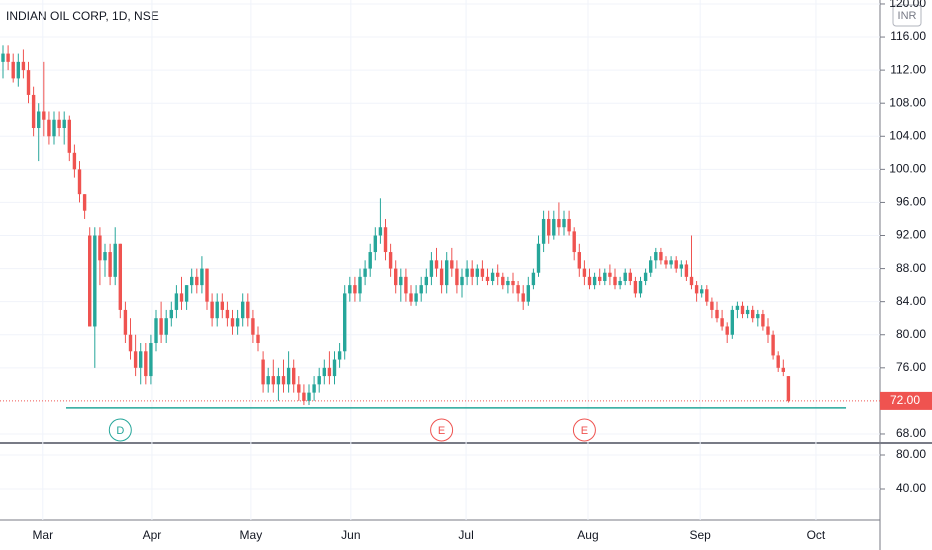  What do you see at coordinates (587, 535) in the screenshot?
I see `x-tick-label: Aug` at bounding box center [587, 535].